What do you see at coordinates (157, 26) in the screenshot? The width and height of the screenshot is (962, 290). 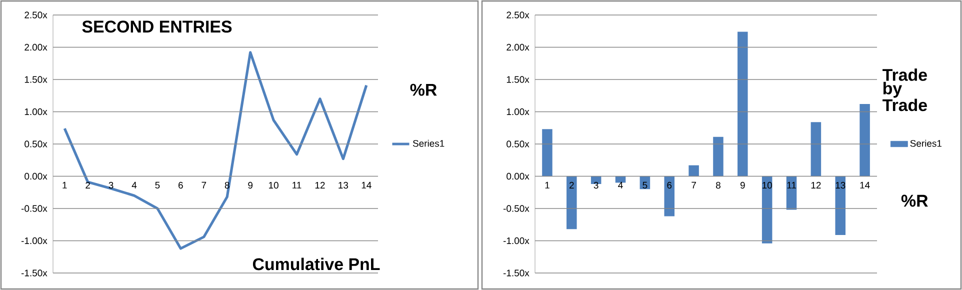 I see `chart-title: SECOND ENTRIES` at bounding box center [157, 26].